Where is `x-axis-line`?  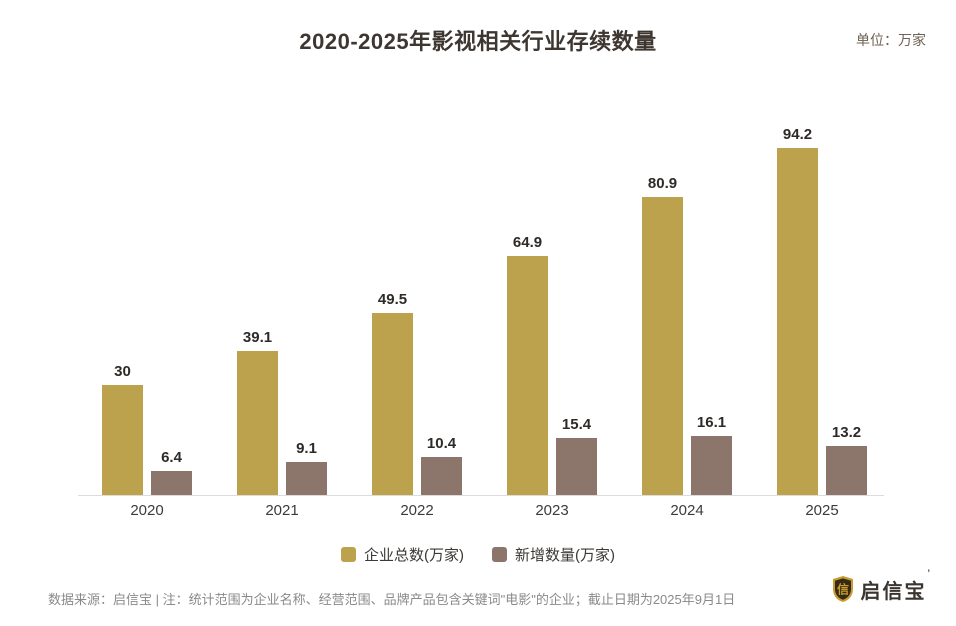
x-axis-line is located at coordinates (481, 495).